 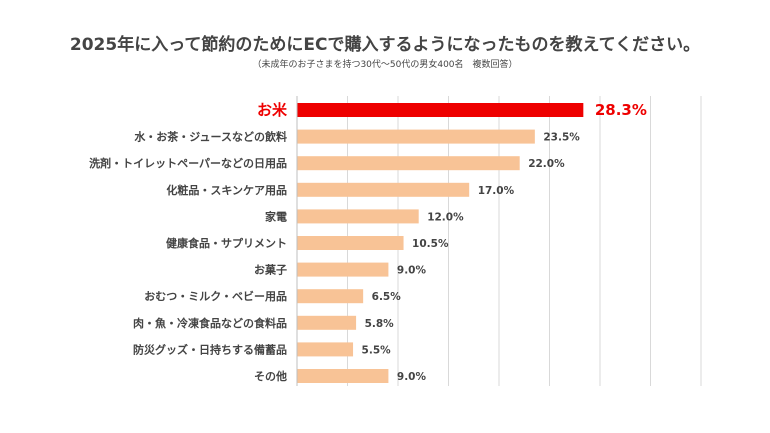 I want to click on value-label: 22.0%, so click(x=546, y=164).